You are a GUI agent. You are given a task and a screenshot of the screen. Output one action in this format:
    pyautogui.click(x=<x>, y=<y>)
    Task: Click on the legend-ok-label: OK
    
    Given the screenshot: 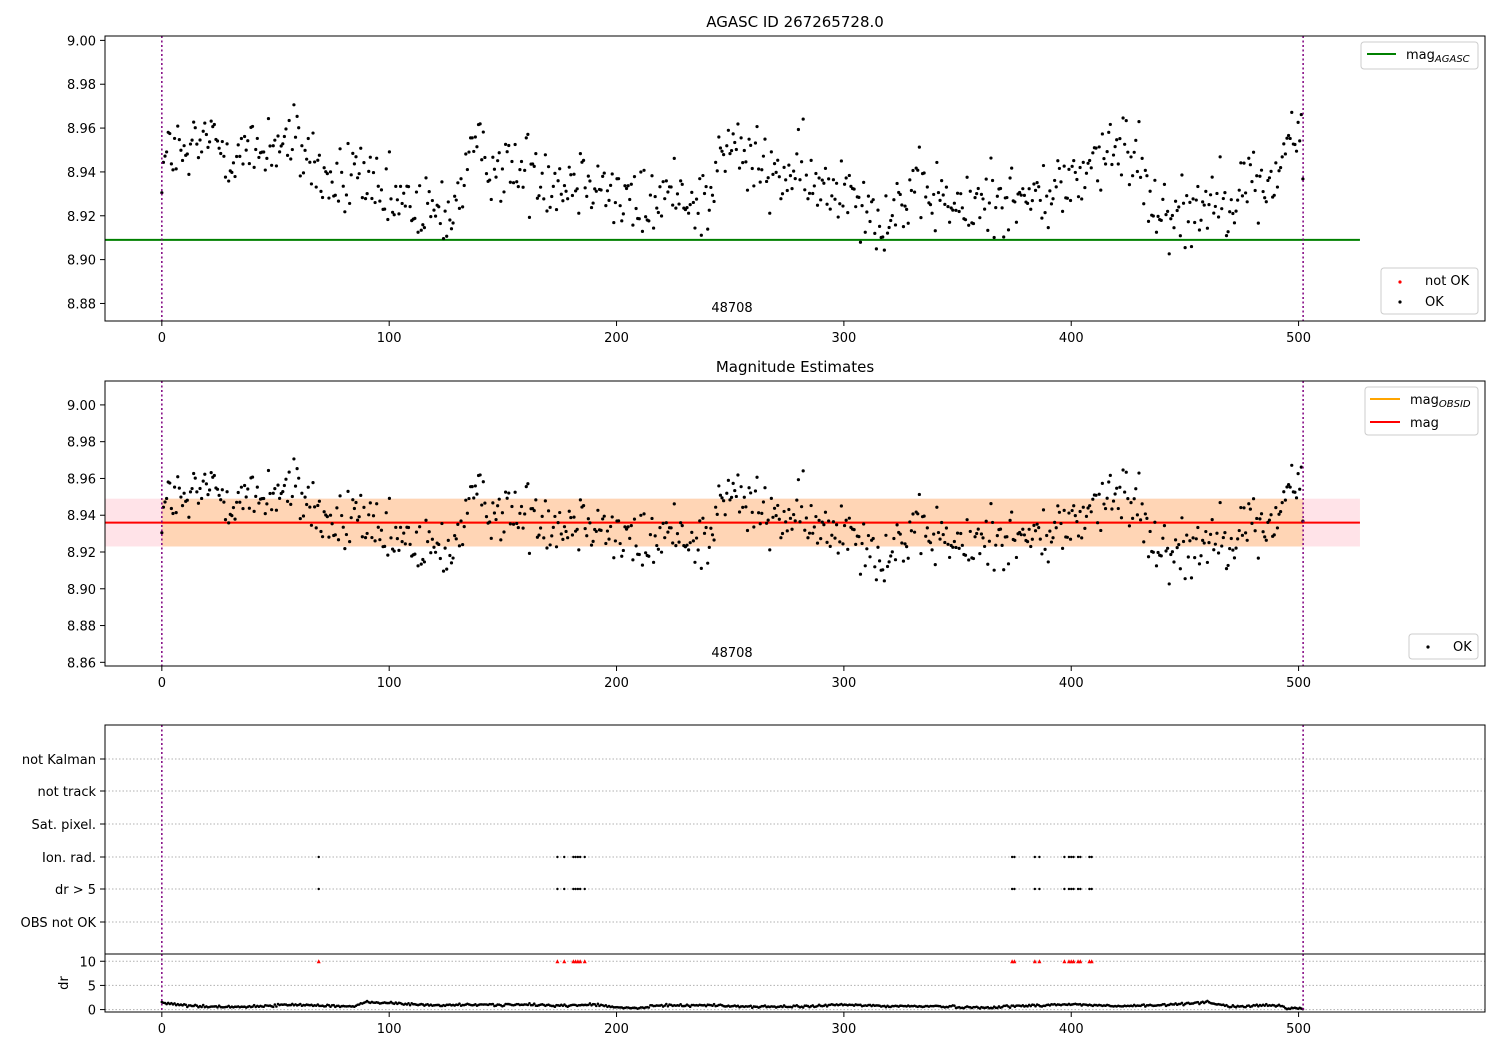 What is the action you would take?
    pyautogui.click(x=1462, y=647)
    